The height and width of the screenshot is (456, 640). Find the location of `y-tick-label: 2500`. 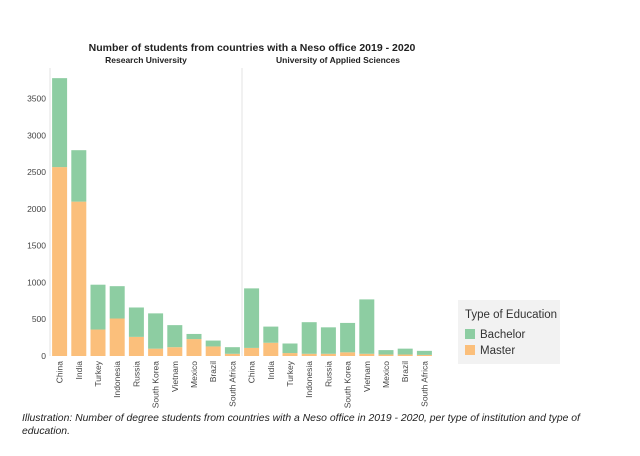

y-tick-label: 2500 is located at coordinates (36, 172).